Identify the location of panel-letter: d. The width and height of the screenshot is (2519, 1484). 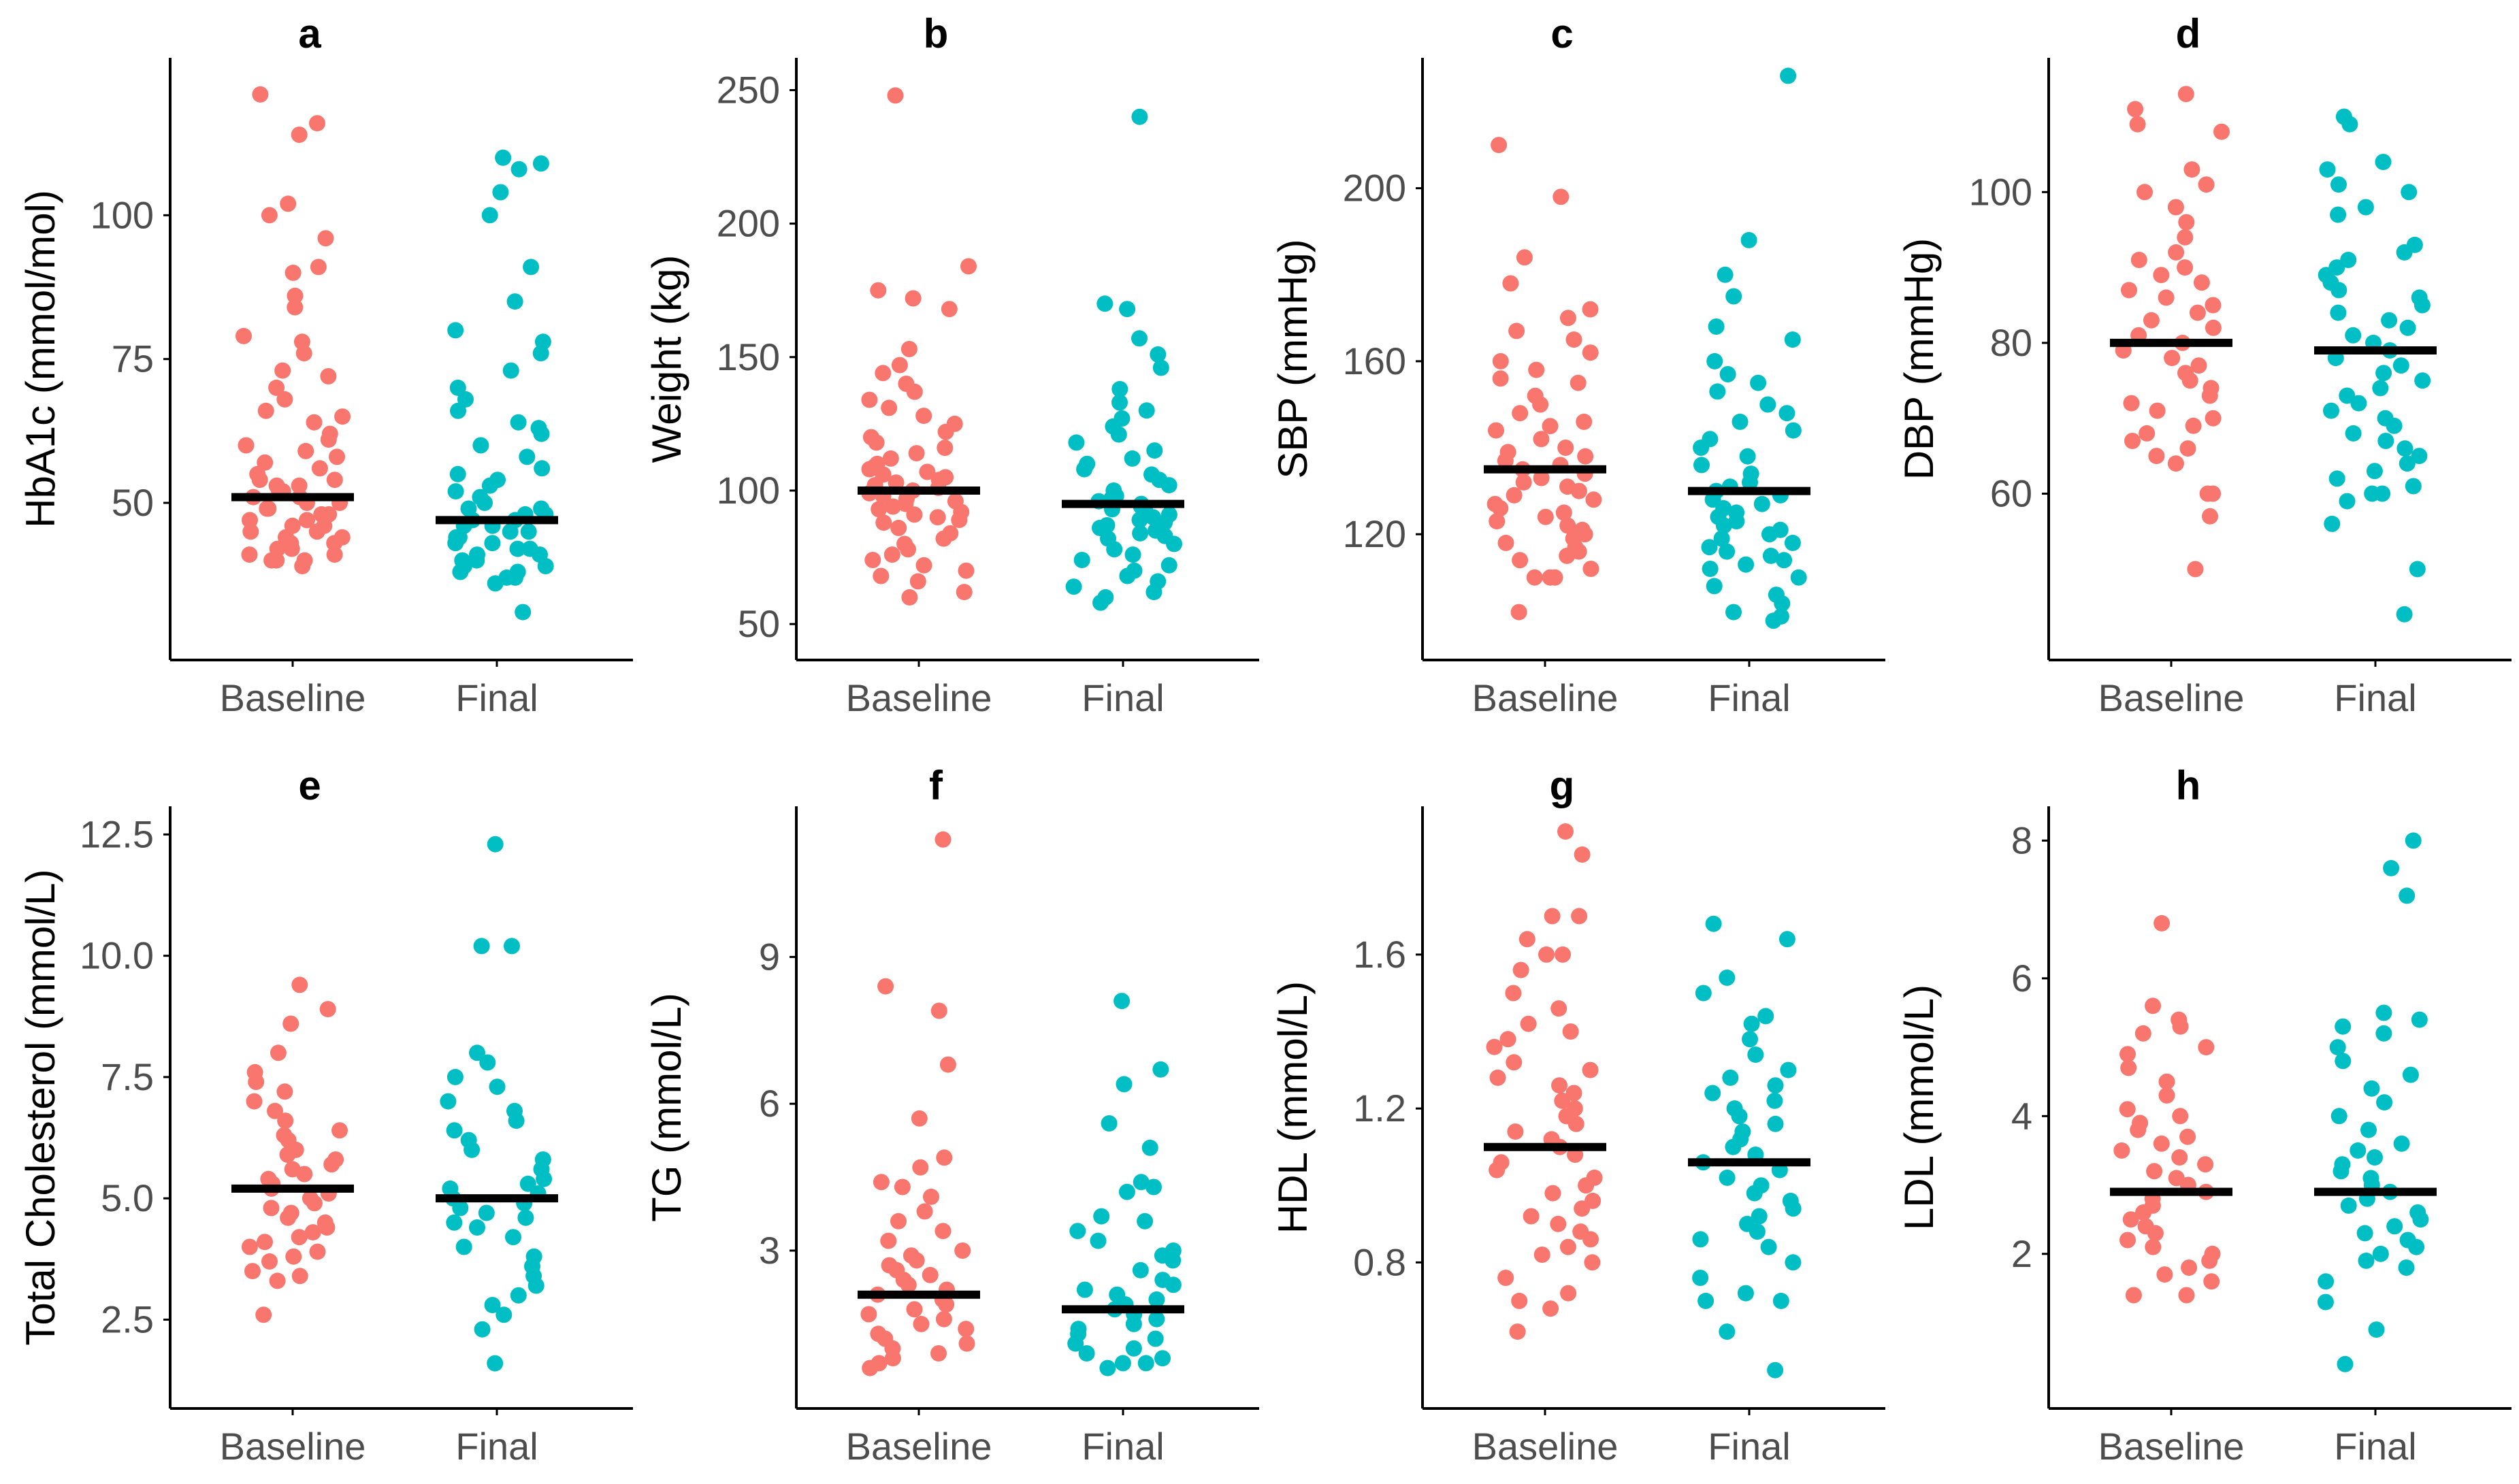
(2189, 33).